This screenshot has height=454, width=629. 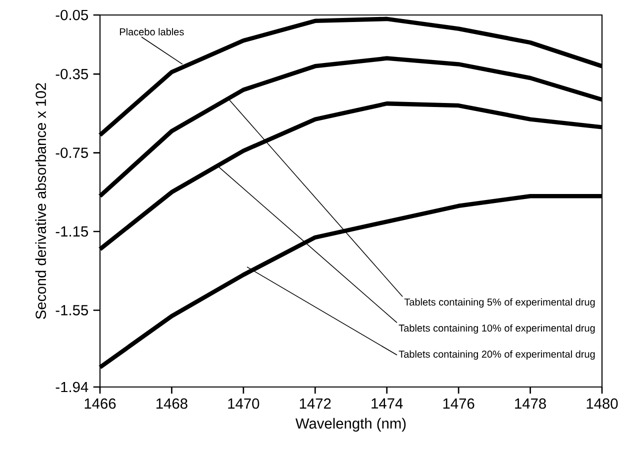 What do you see at coordinates (172, 403) in the screenshot?
I see `x-tick-label: 1468` at bounding box center [172, 403].